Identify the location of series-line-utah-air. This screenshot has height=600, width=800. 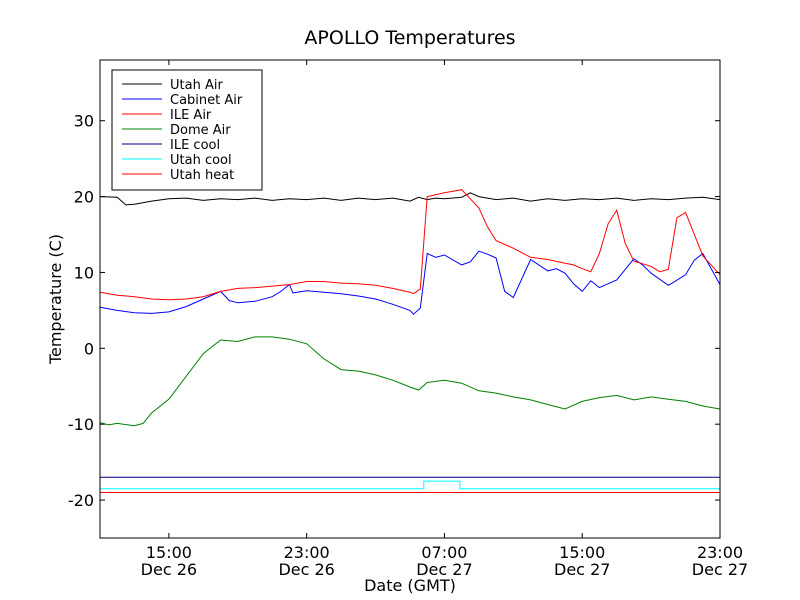
(410, 199).